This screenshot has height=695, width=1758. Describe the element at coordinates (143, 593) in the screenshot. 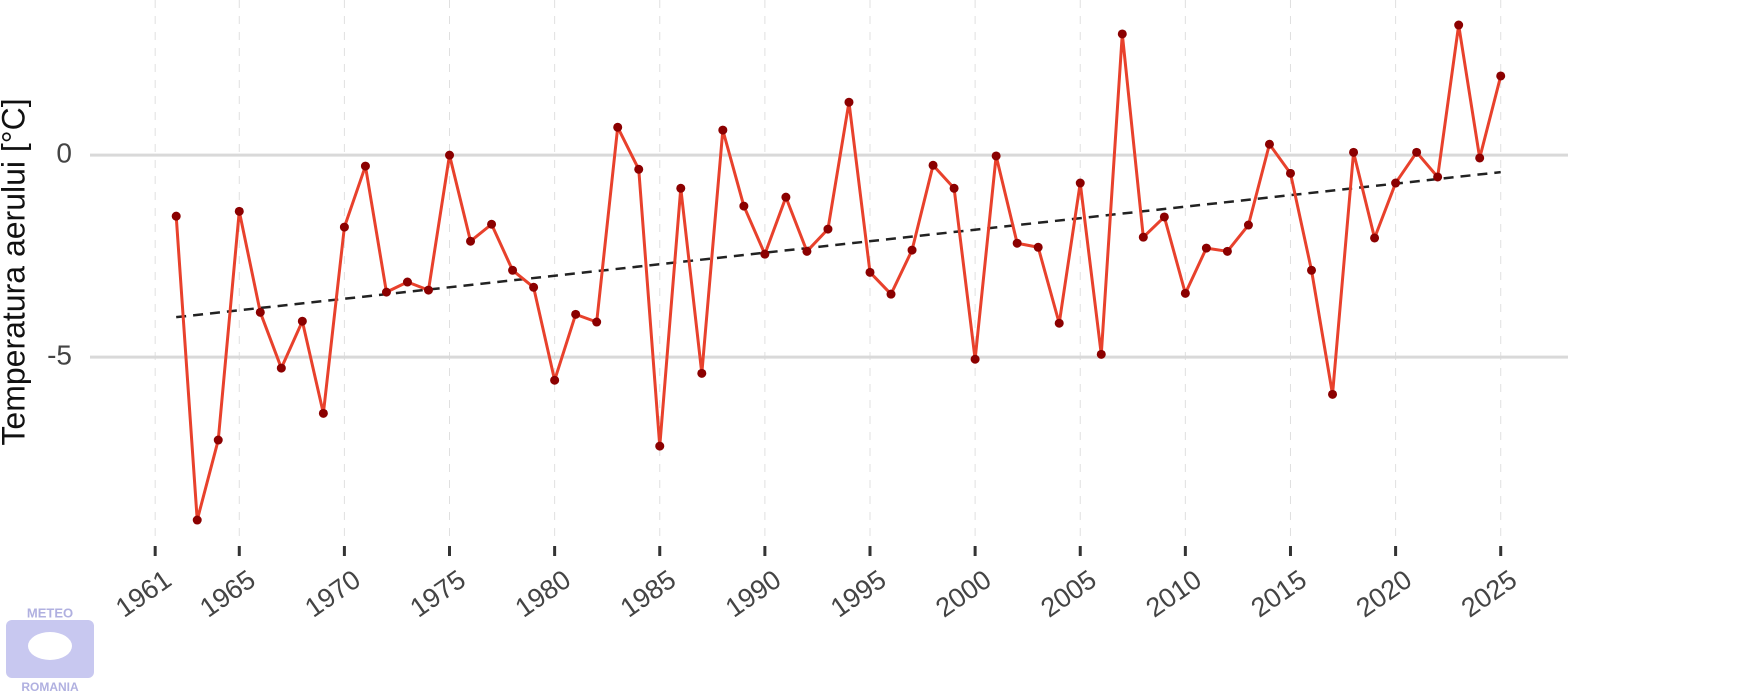

I see `x-tick-label: 1961` at that location.